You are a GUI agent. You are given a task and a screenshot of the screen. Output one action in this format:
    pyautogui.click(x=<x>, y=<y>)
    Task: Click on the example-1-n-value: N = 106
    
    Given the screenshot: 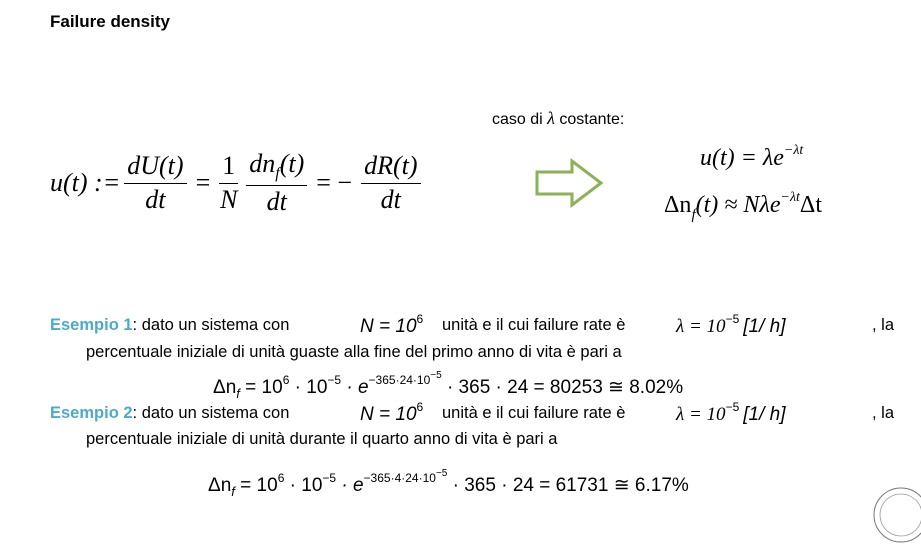 What is the action you would take?
    pyautogui.click(x=392, y=324)
    